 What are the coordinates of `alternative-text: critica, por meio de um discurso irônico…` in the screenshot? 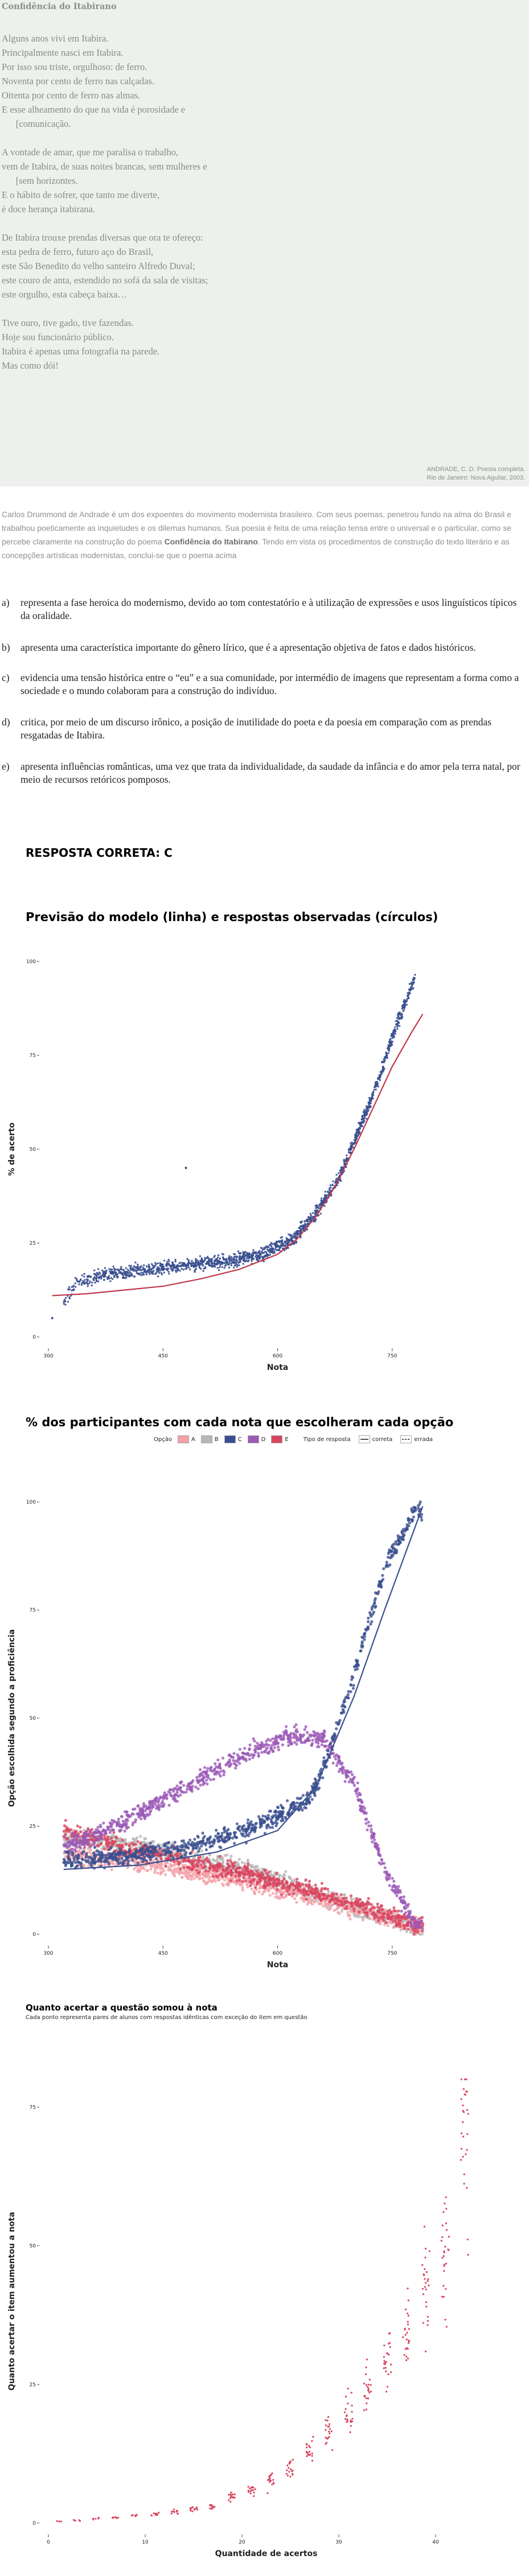 It's located at (256, 729).